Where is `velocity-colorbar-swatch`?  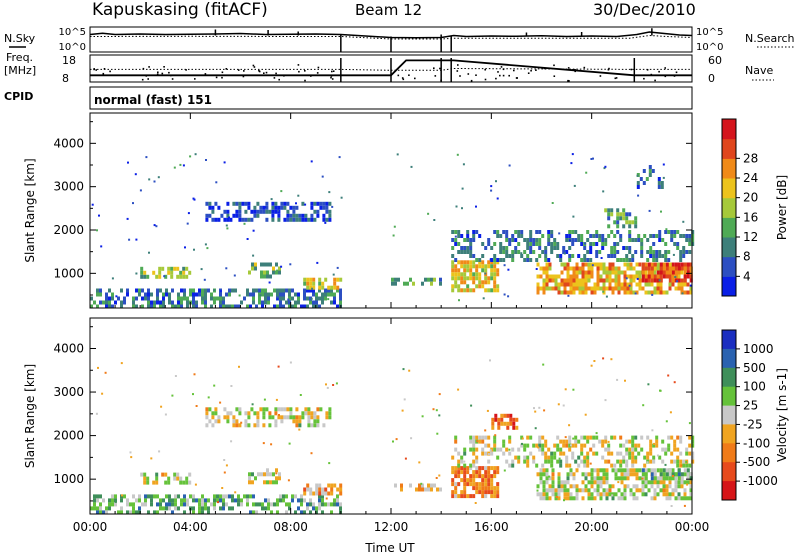
velocity-colorbar-swatch is located at coordinates (729, 377).